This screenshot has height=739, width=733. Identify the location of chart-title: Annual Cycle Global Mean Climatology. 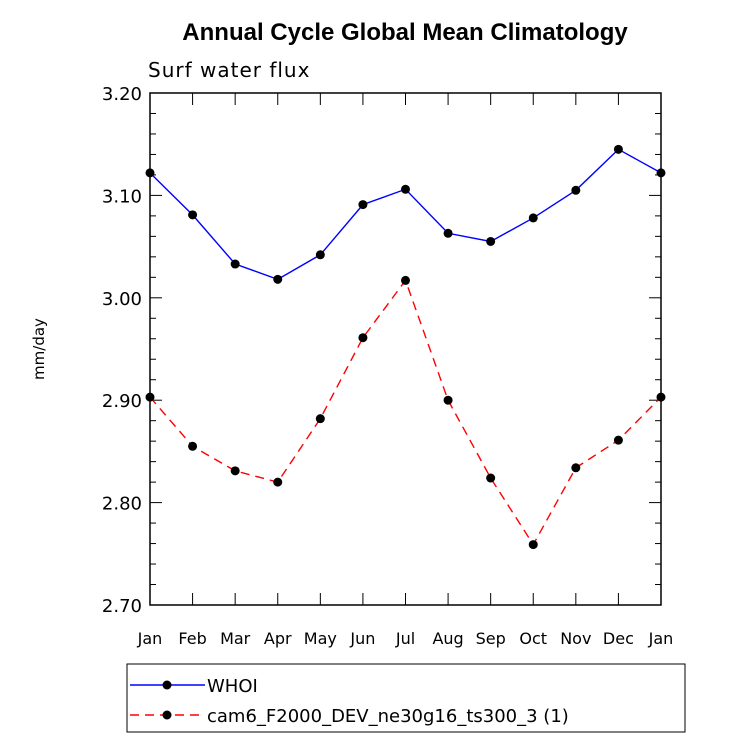
(405, 32).